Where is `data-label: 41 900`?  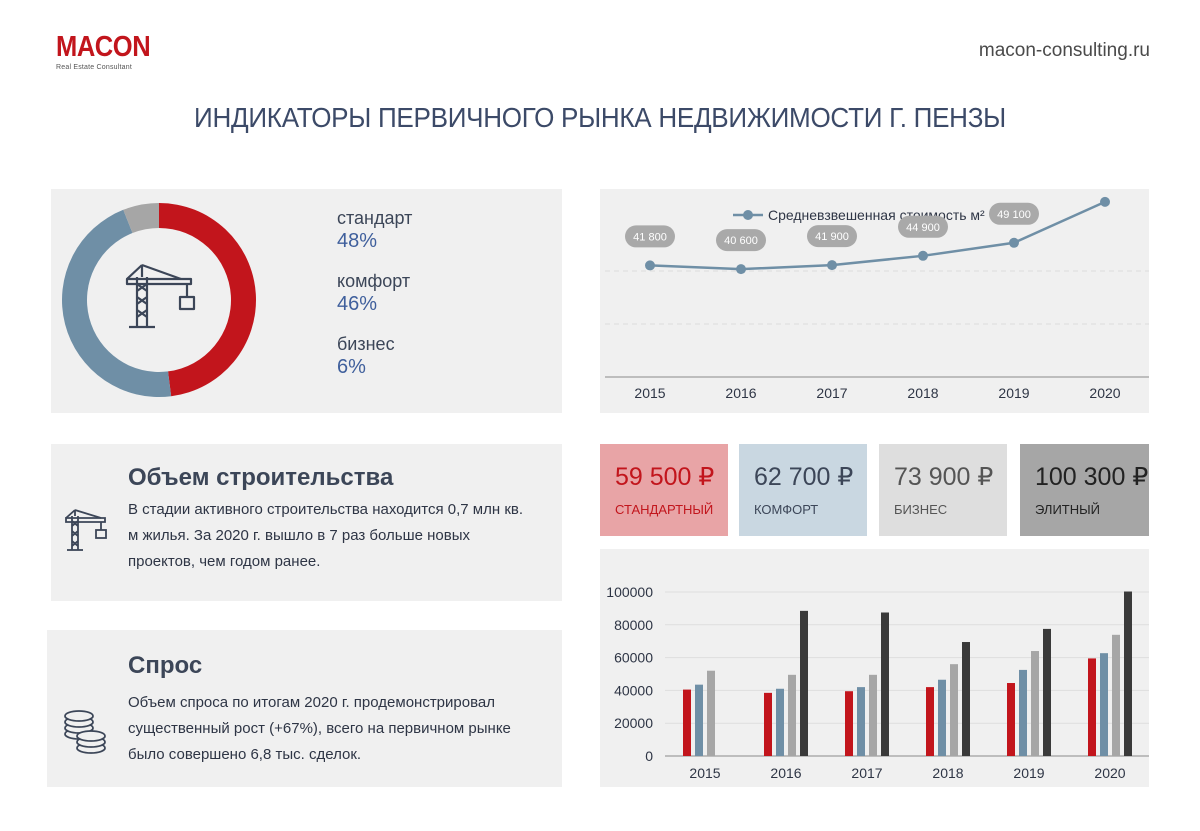 data-label: 41 900 is located at coordinates (832, 237).